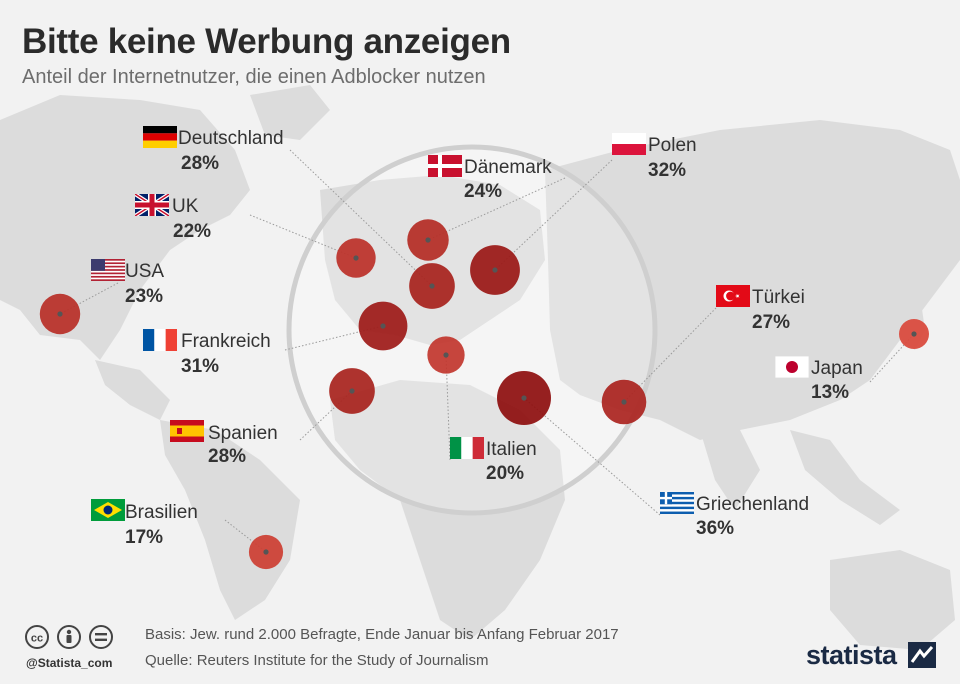 This screenshot has height=684, width=960. I want to click on bubble-center-dot-usa, so click(60, 314).